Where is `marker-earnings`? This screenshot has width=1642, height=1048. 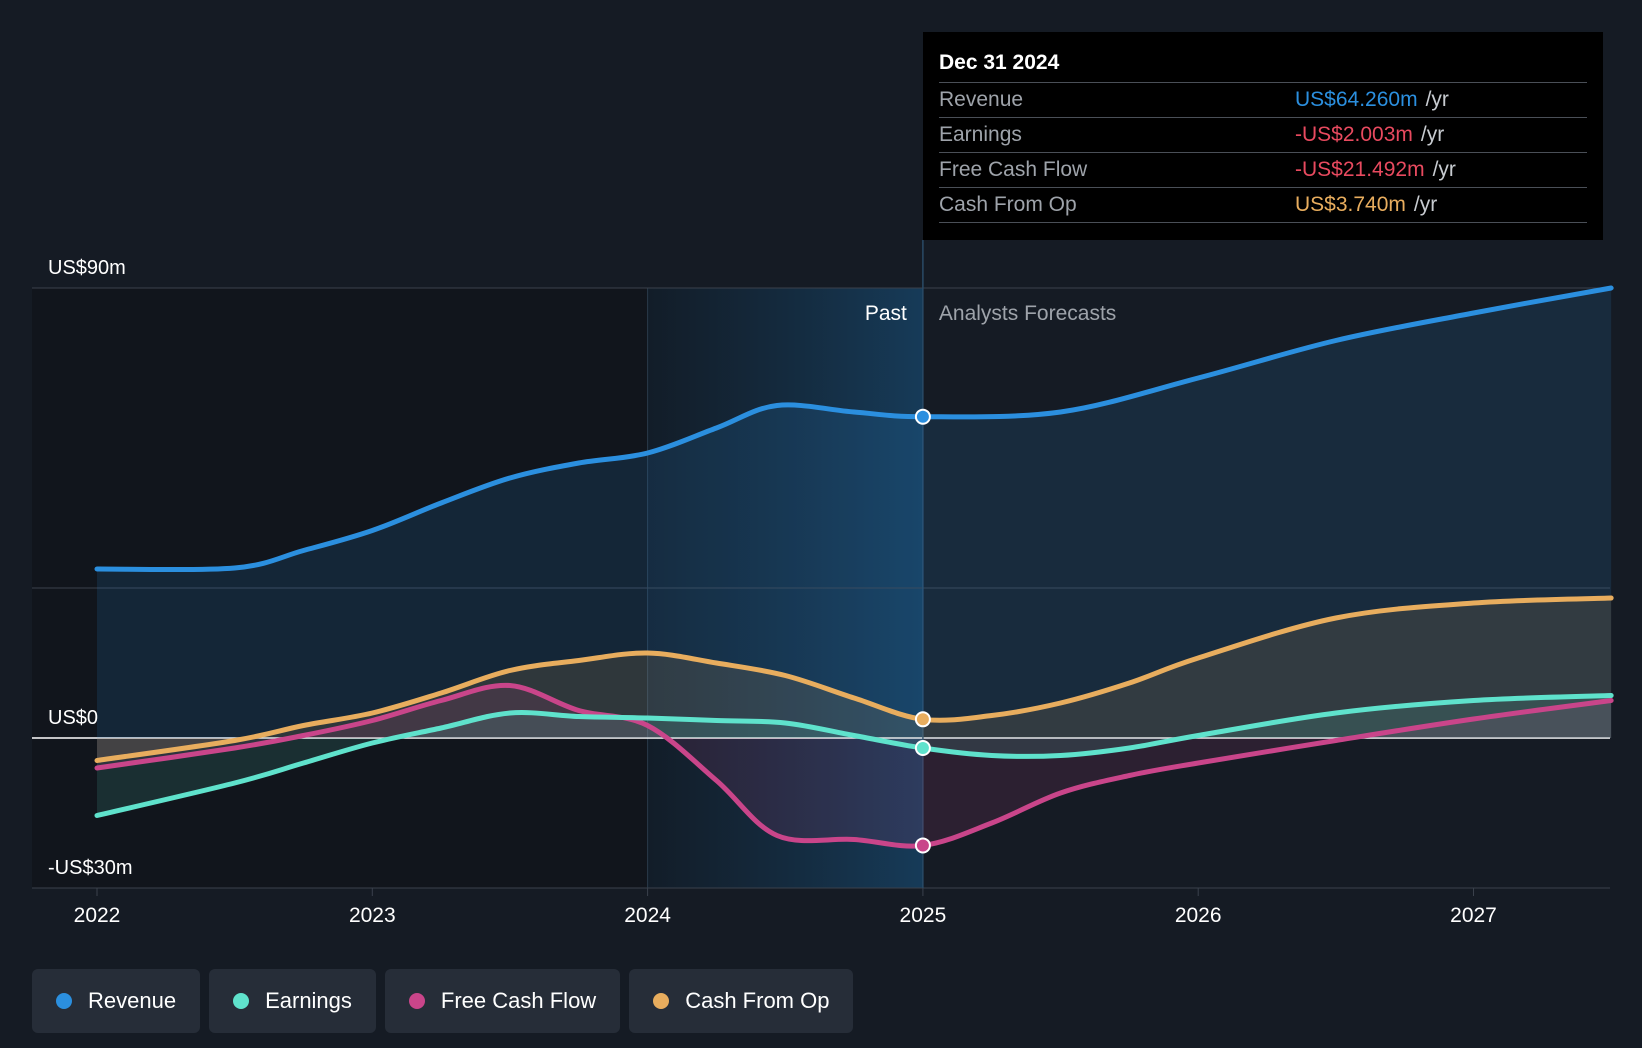
marker-earnings is located at coordinates (922, 748).